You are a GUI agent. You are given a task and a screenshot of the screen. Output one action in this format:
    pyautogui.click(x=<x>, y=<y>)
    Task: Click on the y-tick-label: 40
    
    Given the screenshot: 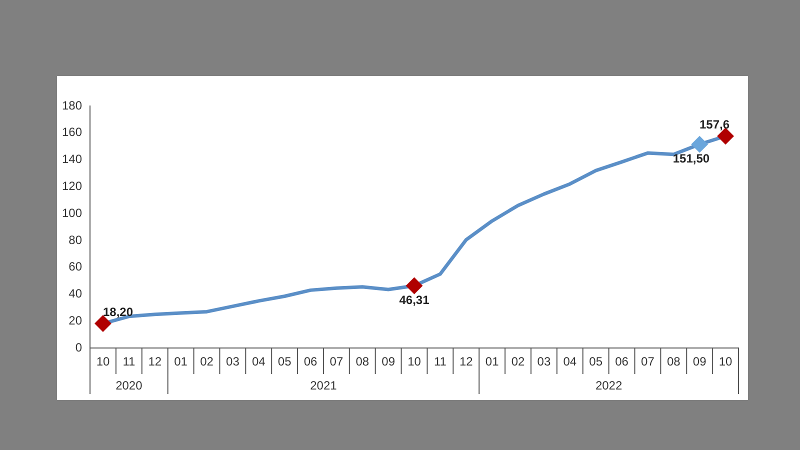 What is the action you would take?
    pyautogui.click(x=75, y=293)
    